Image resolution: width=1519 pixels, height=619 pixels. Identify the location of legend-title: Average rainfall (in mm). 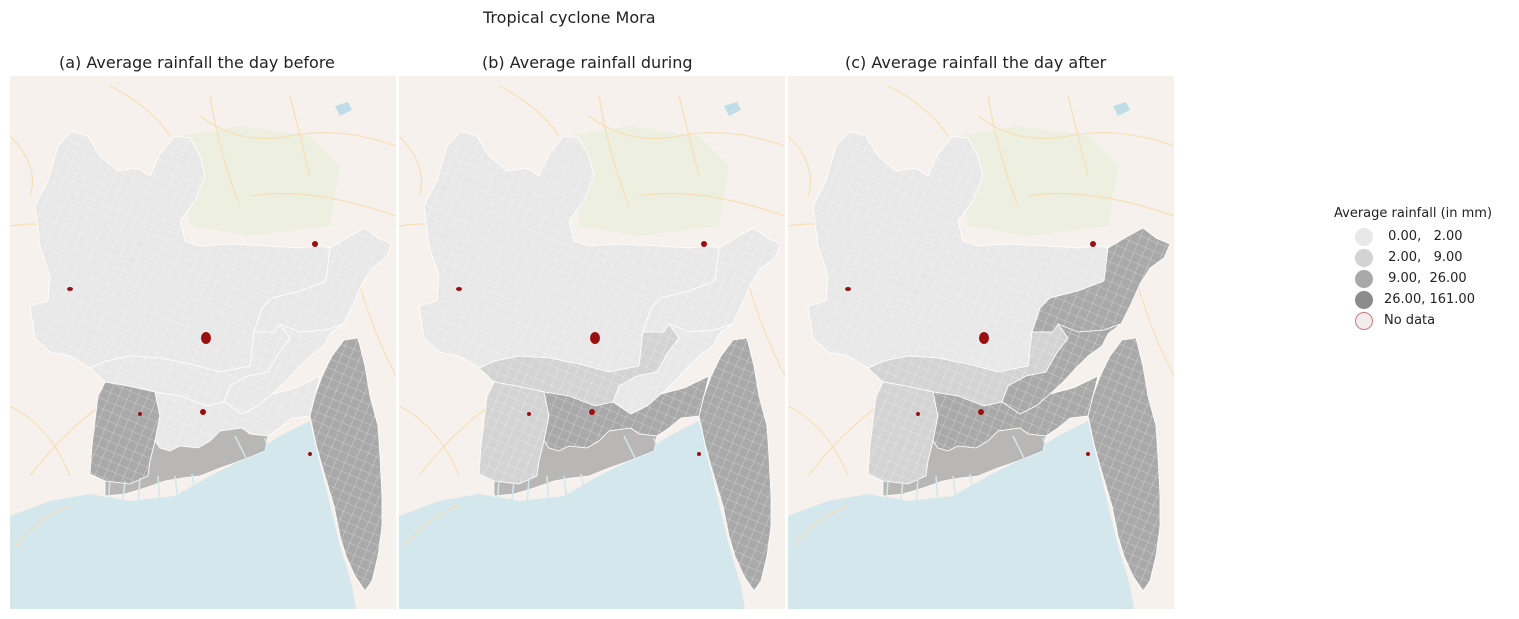
(1413, 213).